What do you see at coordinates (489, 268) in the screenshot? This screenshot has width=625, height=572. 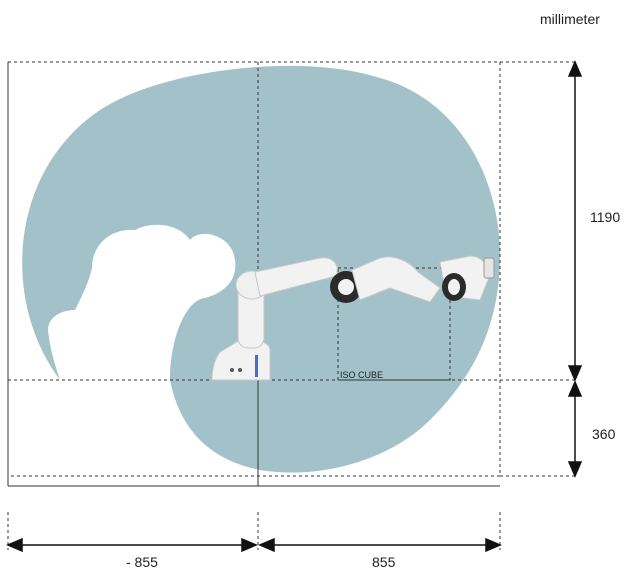 I see `robot-flange` at bounding box center [489, 268].